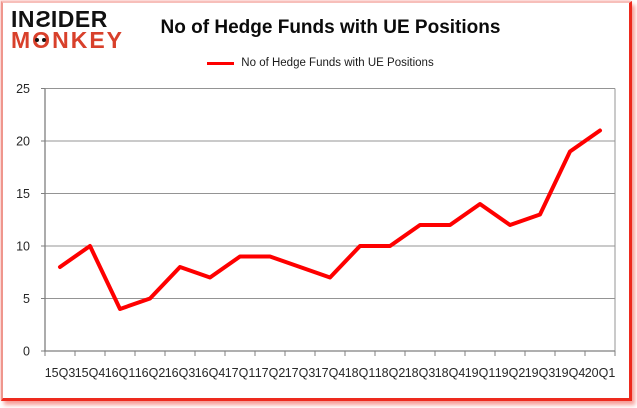 Image resolution: width=637 pixels, height=408 pixels. I want to click on insider-monkey-logo: INSIDER MONKEY, so click(67, 29).